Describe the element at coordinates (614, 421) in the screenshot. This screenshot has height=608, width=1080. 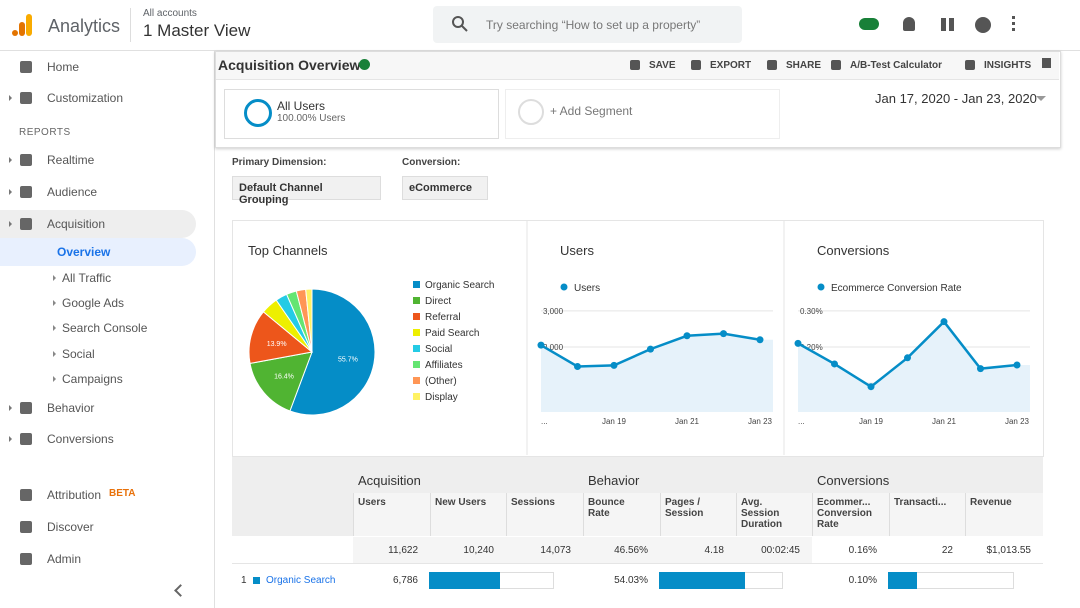
I see `x-tick-label: Jan 19` at that location.